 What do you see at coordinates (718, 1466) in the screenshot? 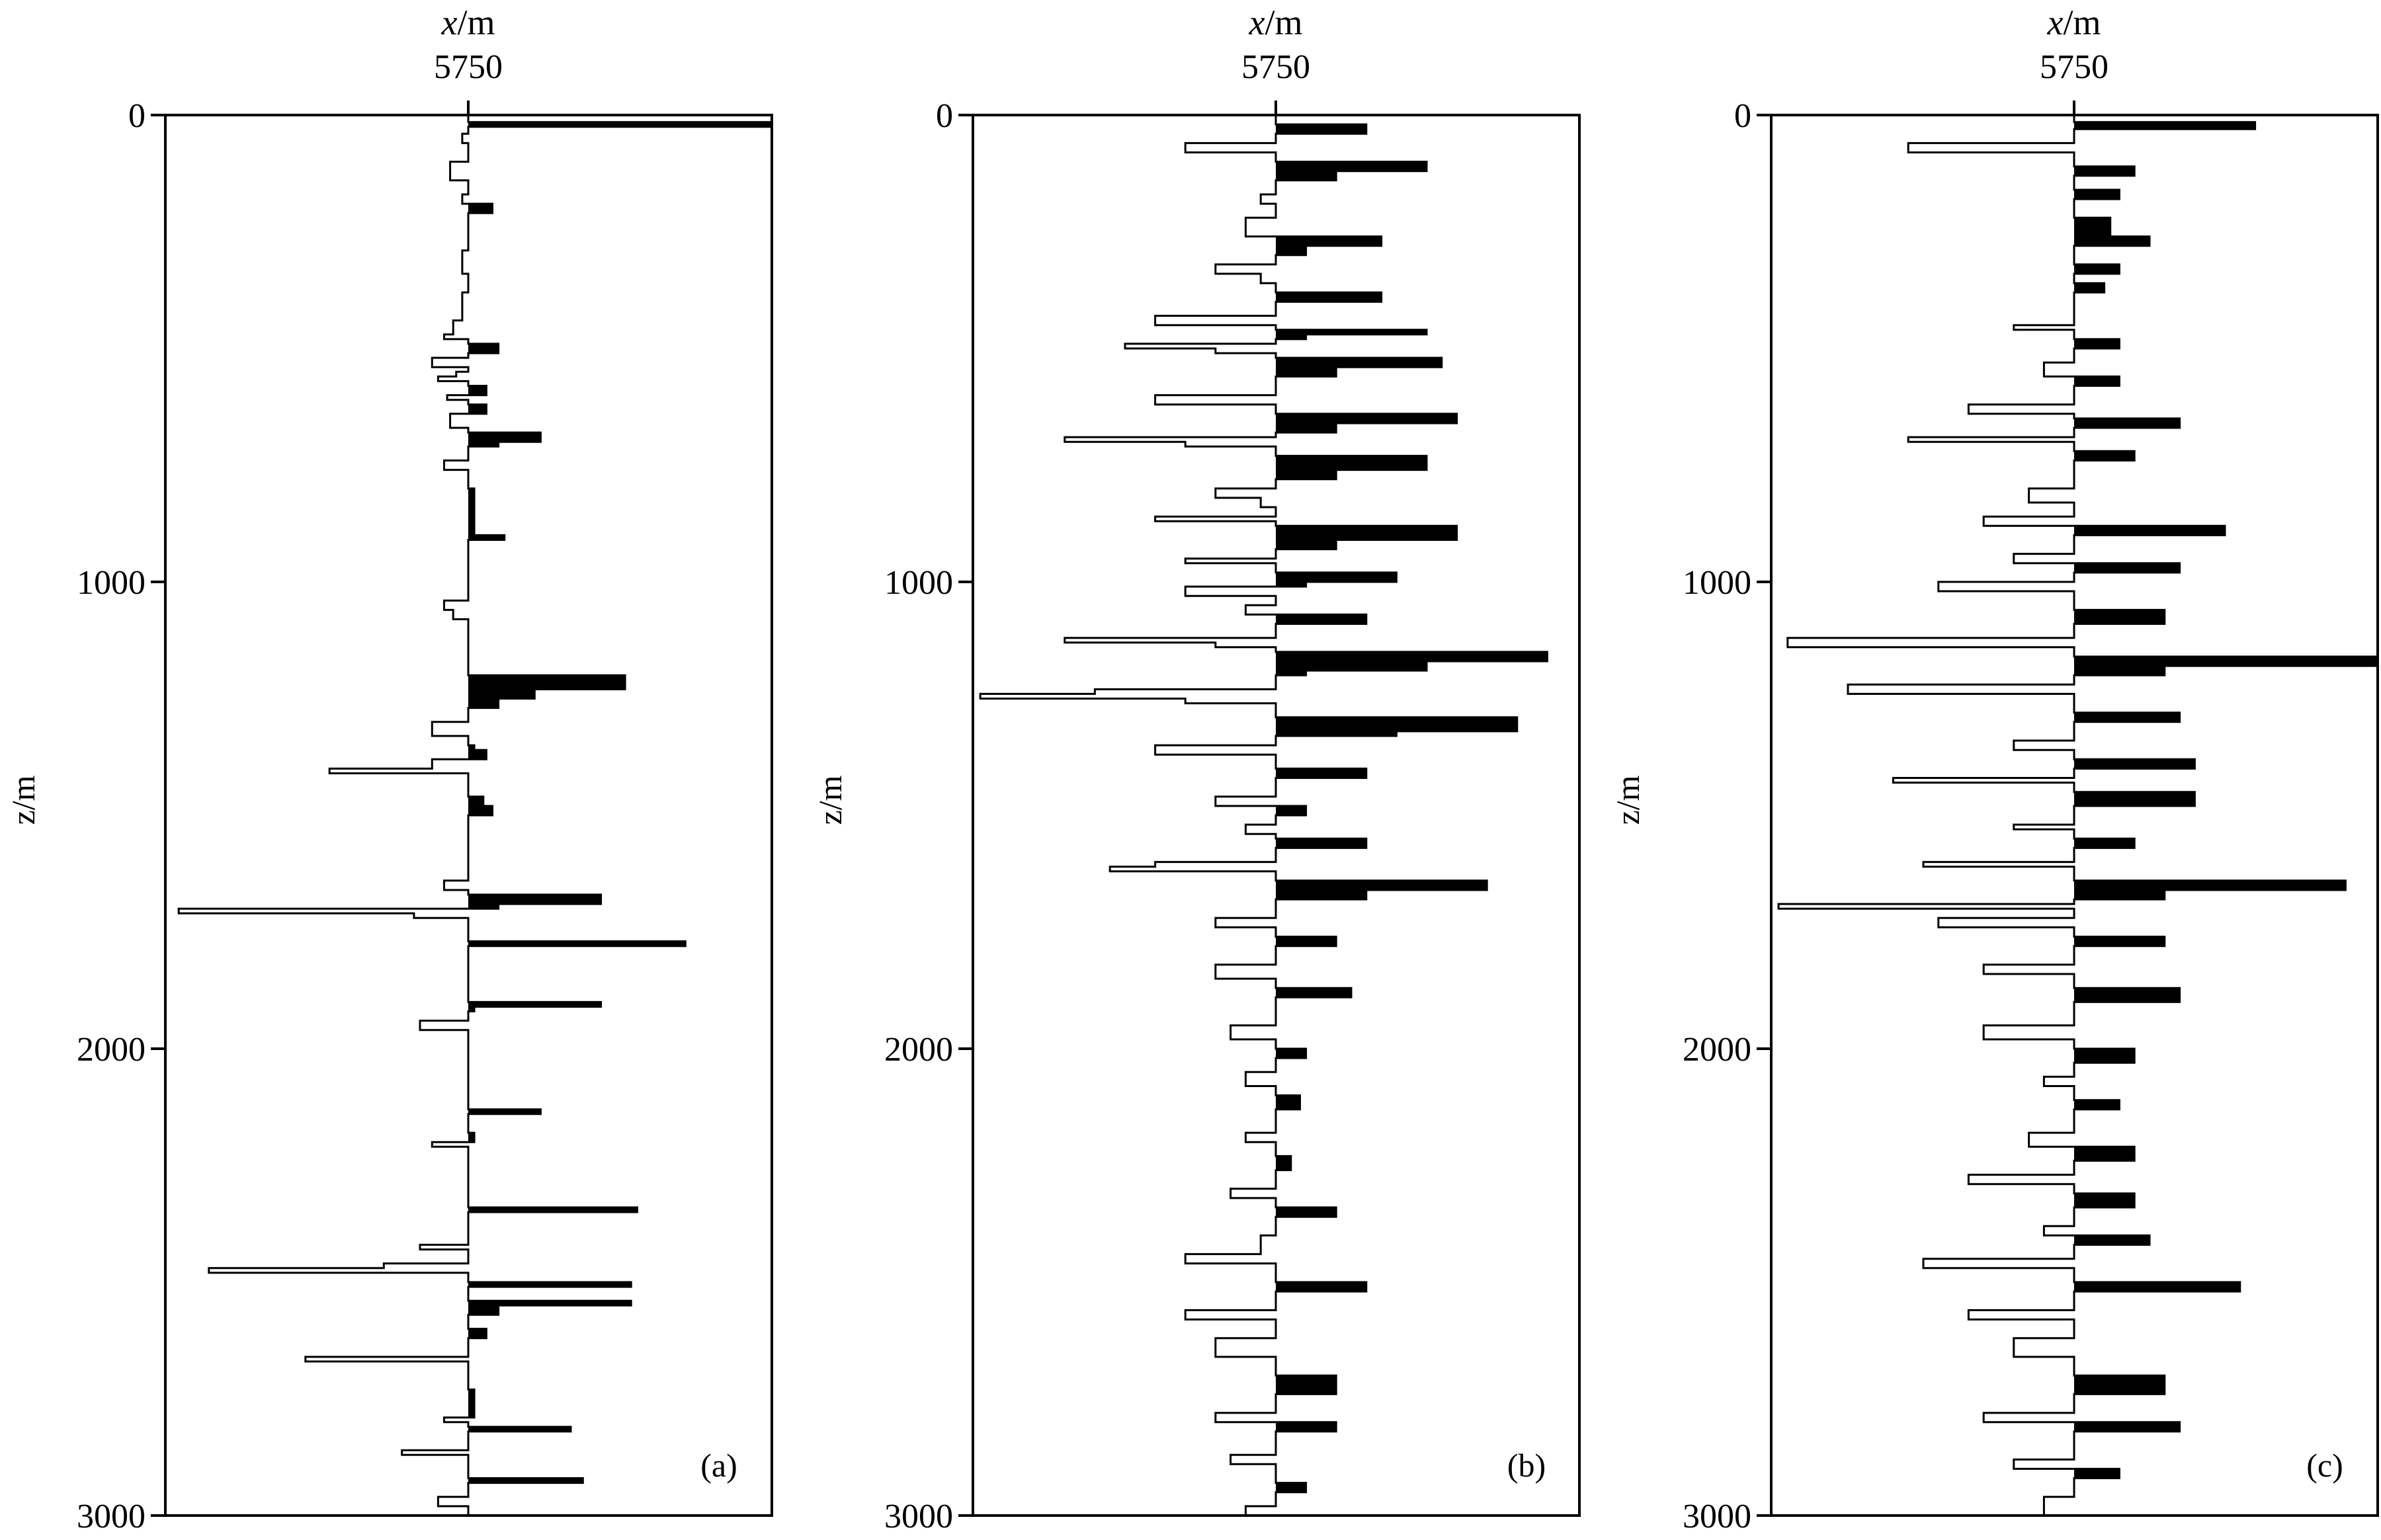
I see `panel-label: (a)` at bounding box center [718, 1466].